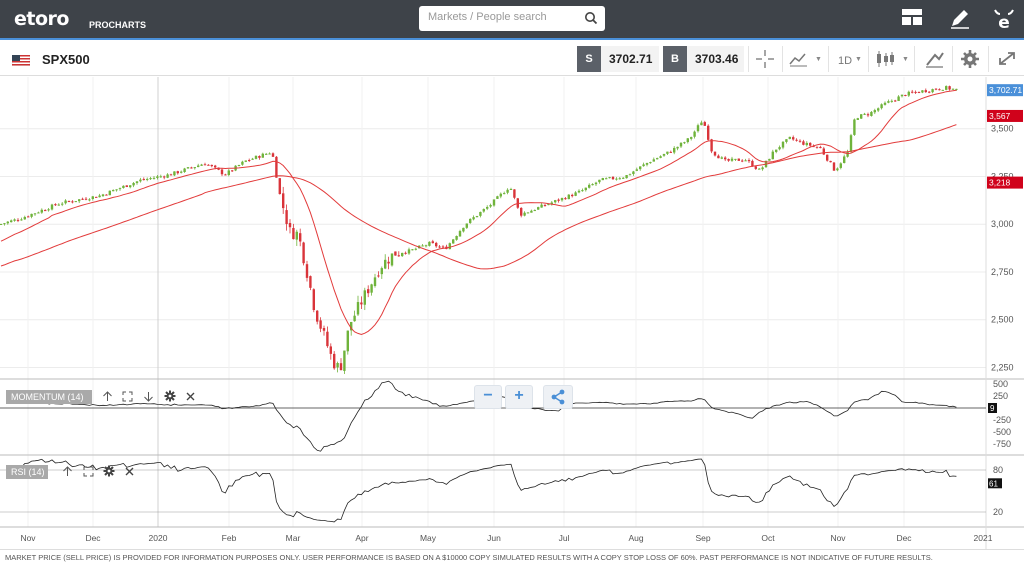  Describe the element at coordinates (993, 483) in the screenshot. I see `rsi-value-text: 61` at that location.